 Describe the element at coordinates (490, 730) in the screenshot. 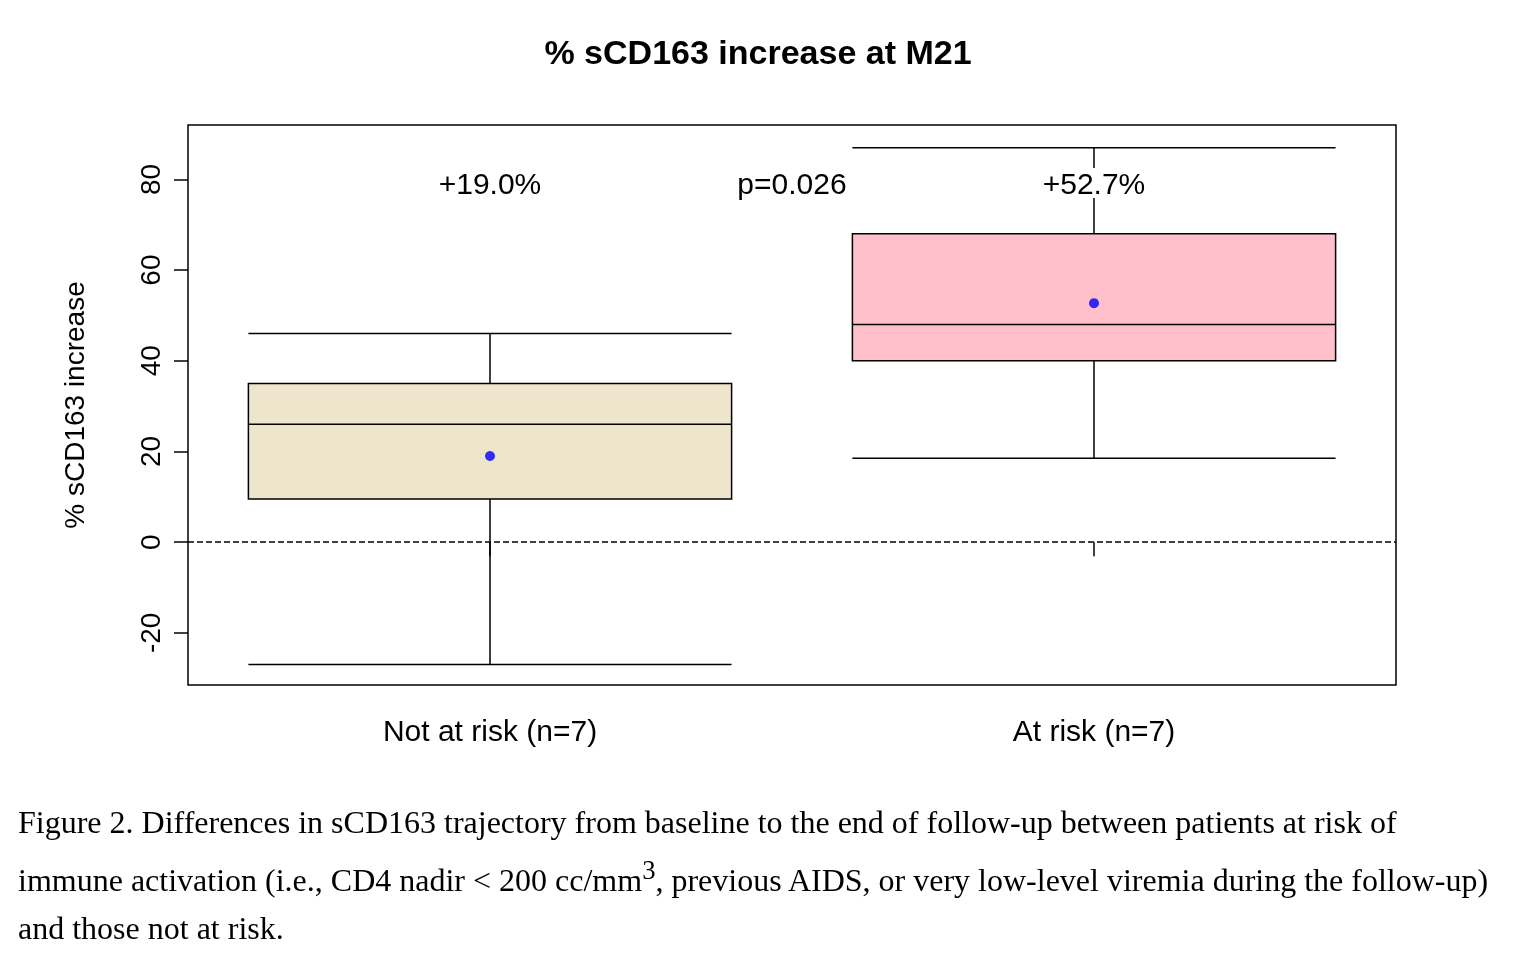

I see `x-tick-label: Not at risk (n=7)` at that location.